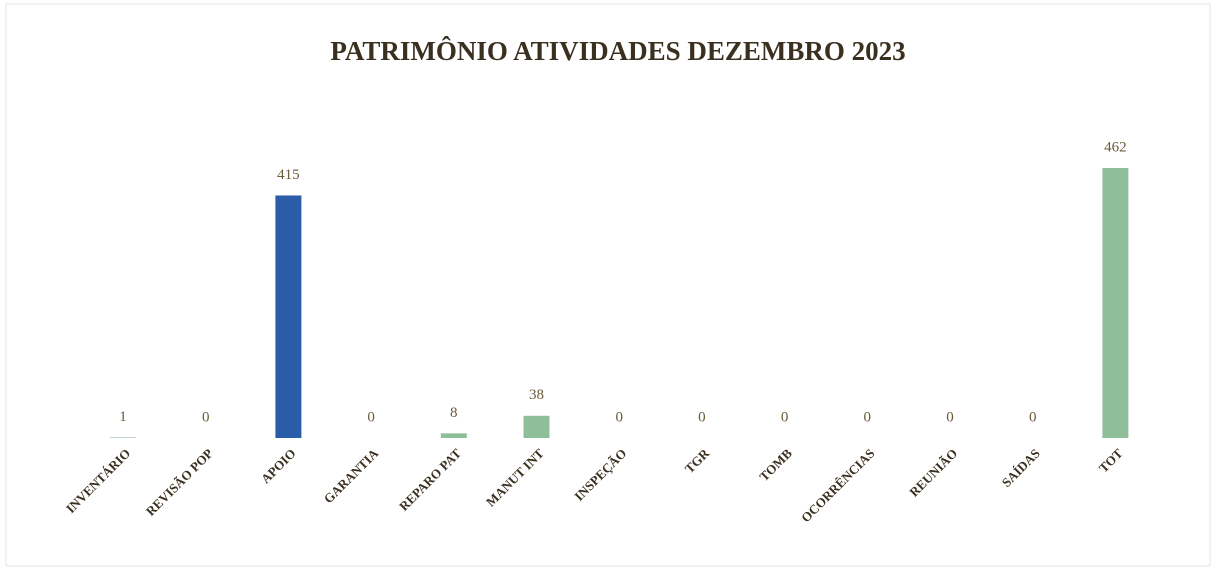 The image size is (1216, 572). I want to click on value-label: 38, so click(536, 395).